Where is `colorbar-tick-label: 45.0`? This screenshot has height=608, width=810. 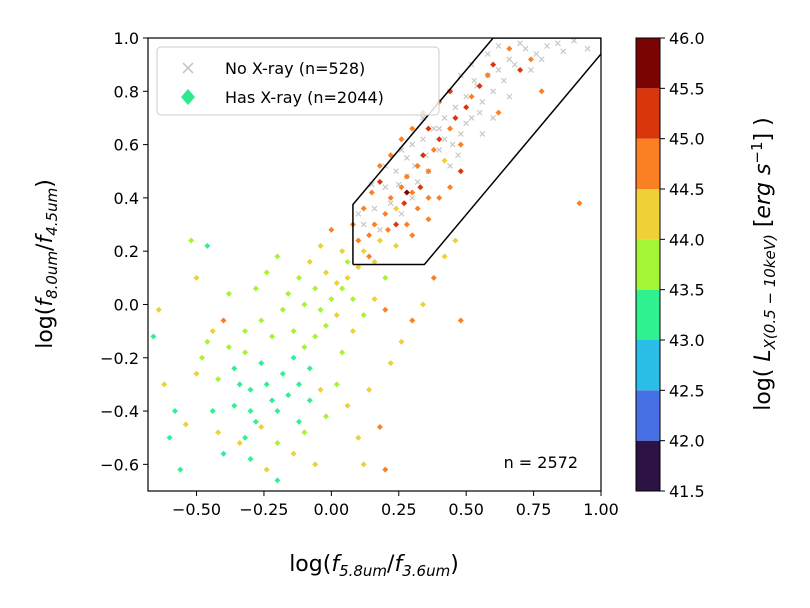
colorbar-tick-label: 45.0 is located at coordinates (687, 139).